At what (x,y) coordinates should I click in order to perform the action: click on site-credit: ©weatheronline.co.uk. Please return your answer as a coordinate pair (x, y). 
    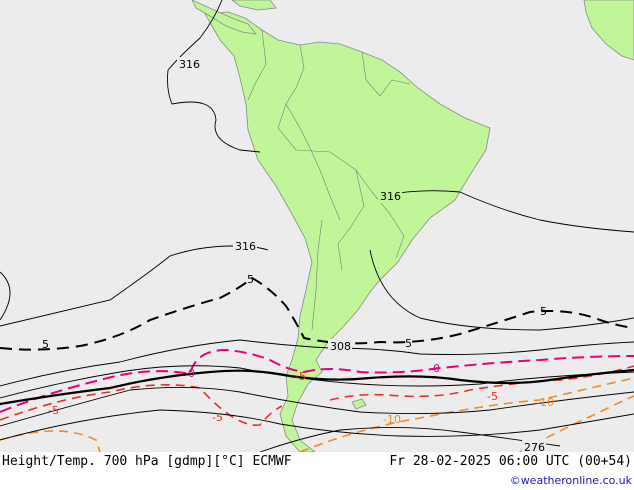
    Looking at the image, I should click on (570, 480).